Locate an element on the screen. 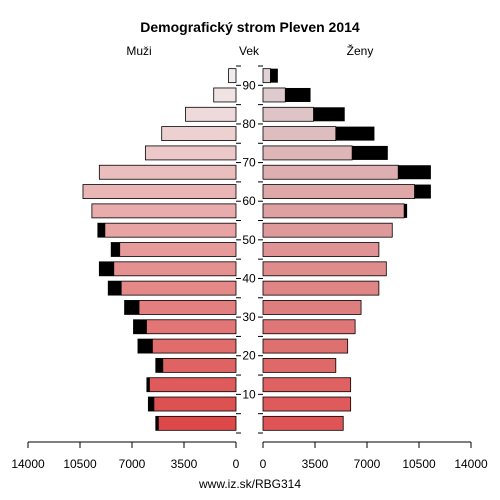  x-tick-label-right: 10500 is located at coordinates (419, 464).